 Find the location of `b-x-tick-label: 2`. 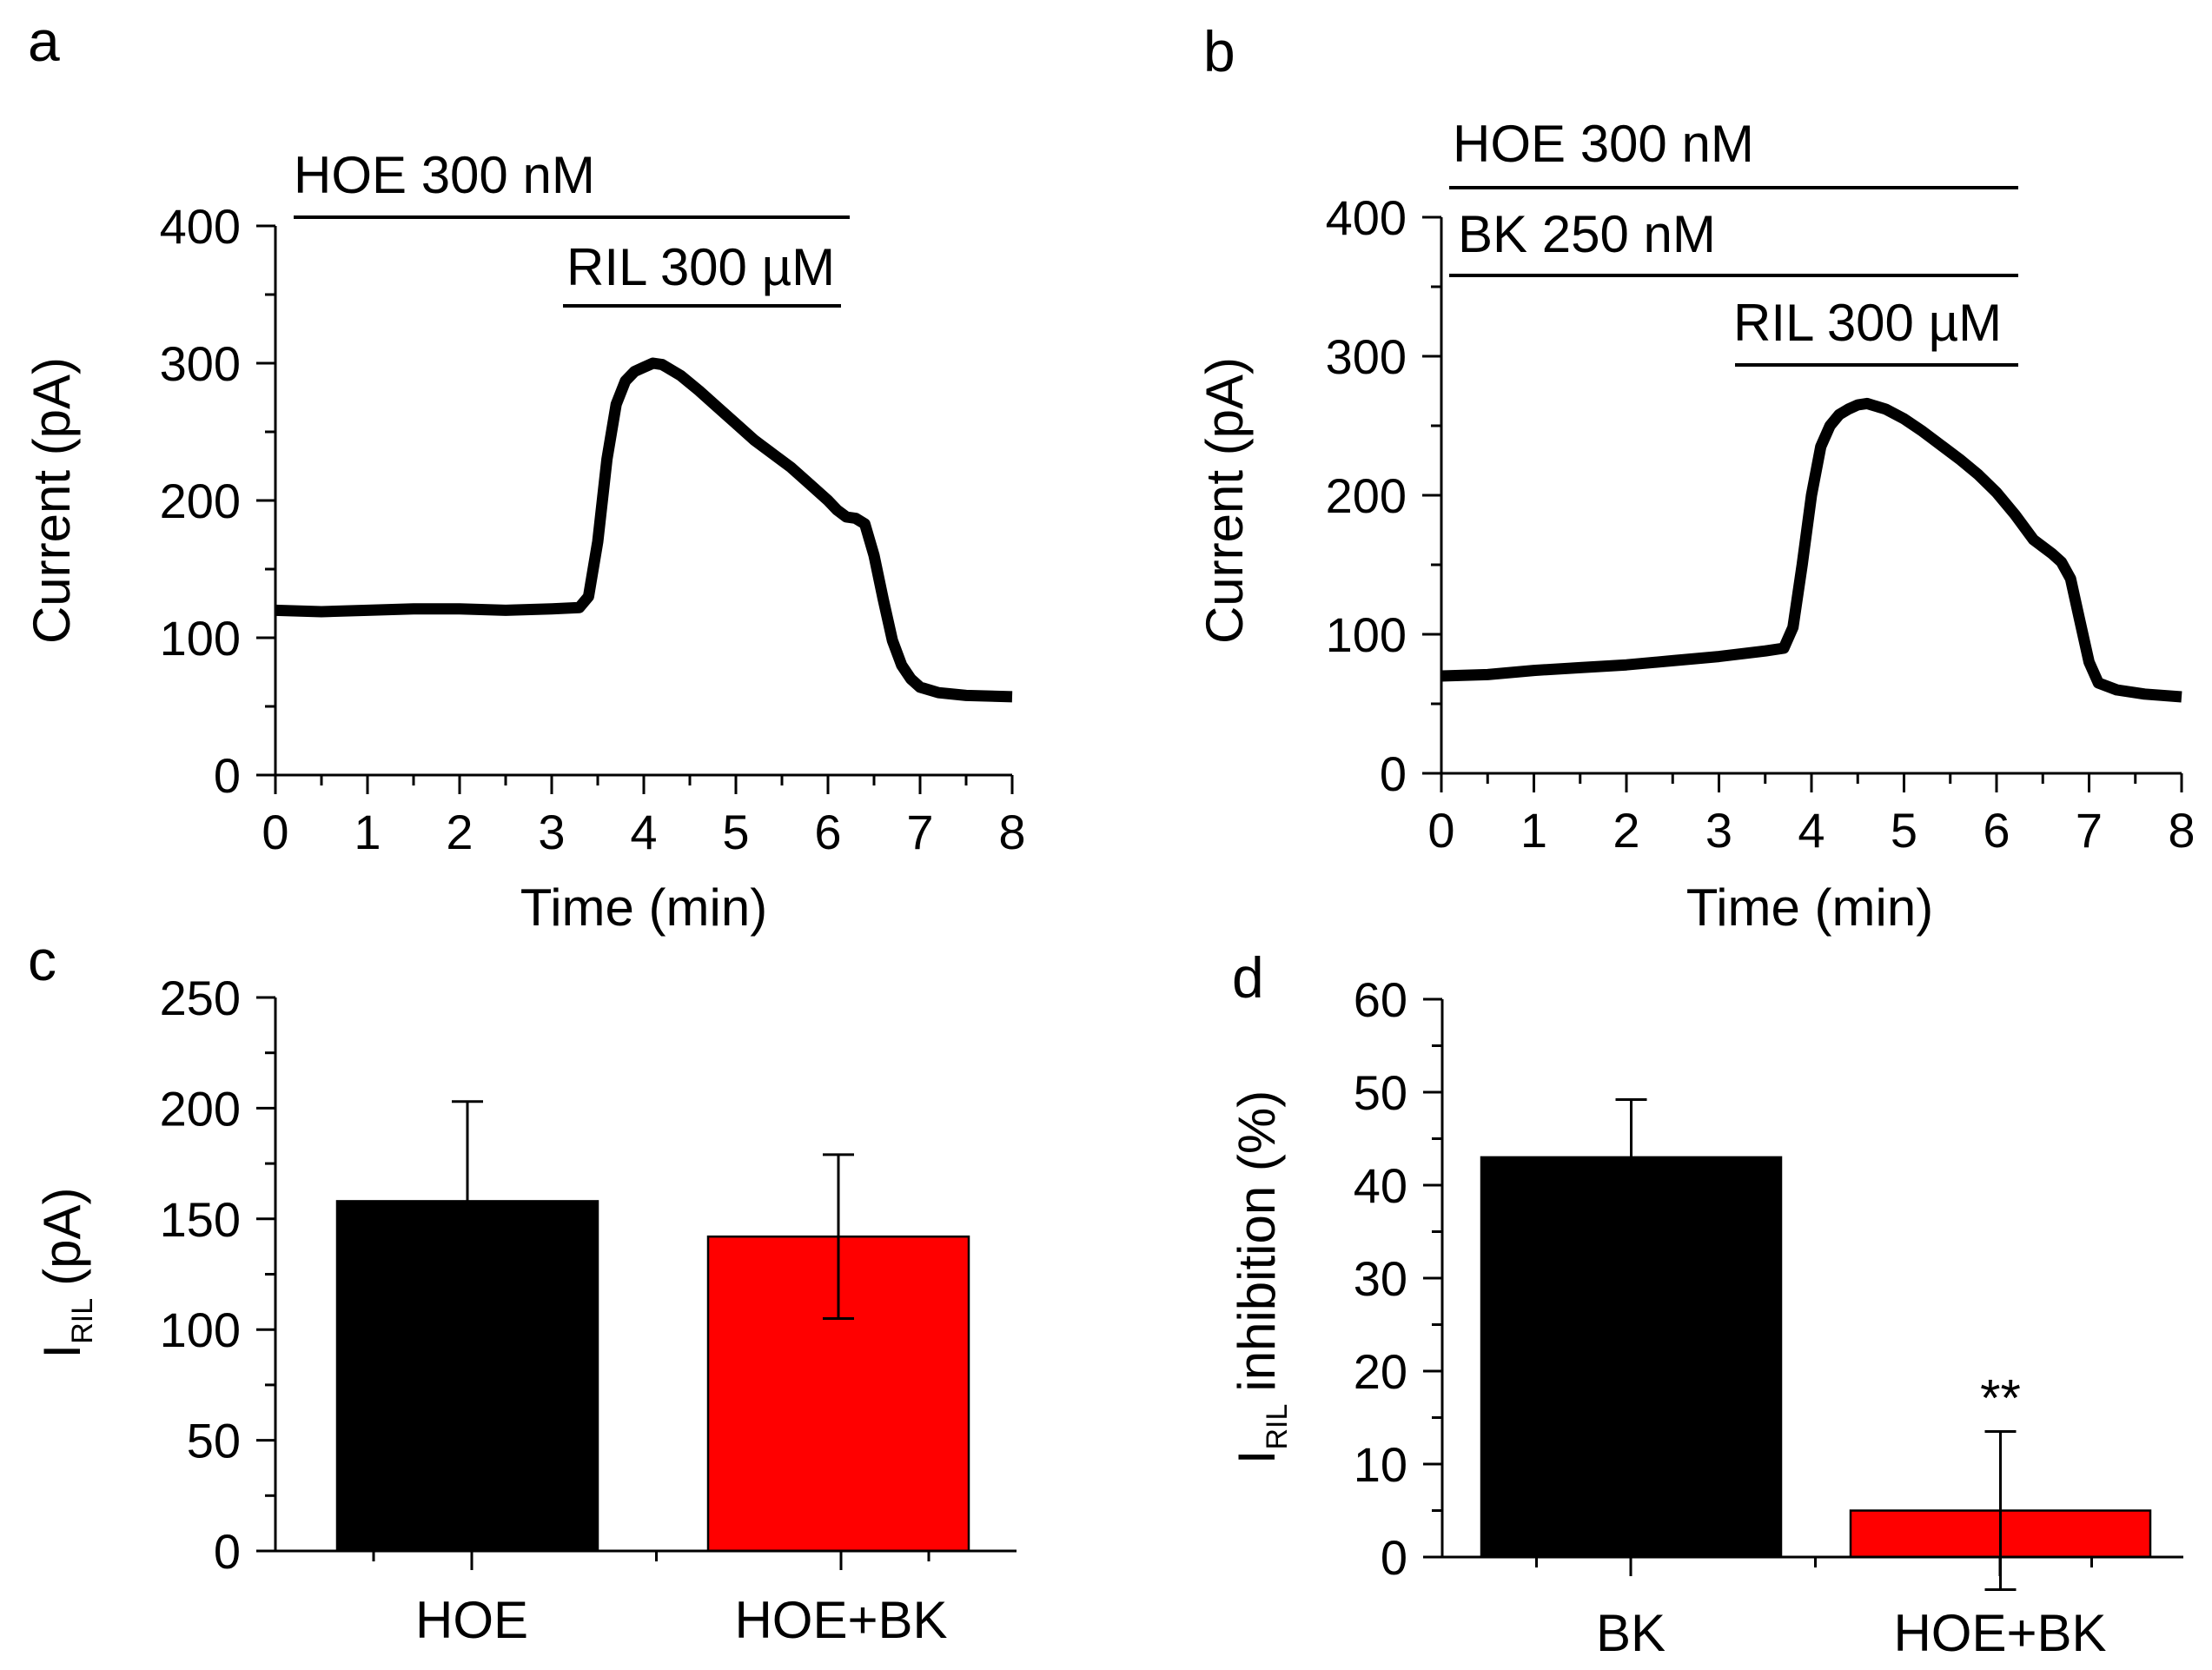

b-x-tick-label: 2 is located at coordinates (1626, 830).